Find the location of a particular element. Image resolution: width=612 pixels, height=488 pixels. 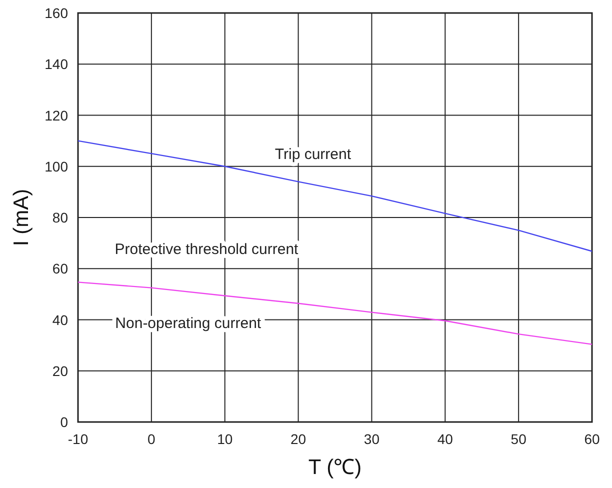

x-tick-label: 0 is located at coordinates (152, 439).